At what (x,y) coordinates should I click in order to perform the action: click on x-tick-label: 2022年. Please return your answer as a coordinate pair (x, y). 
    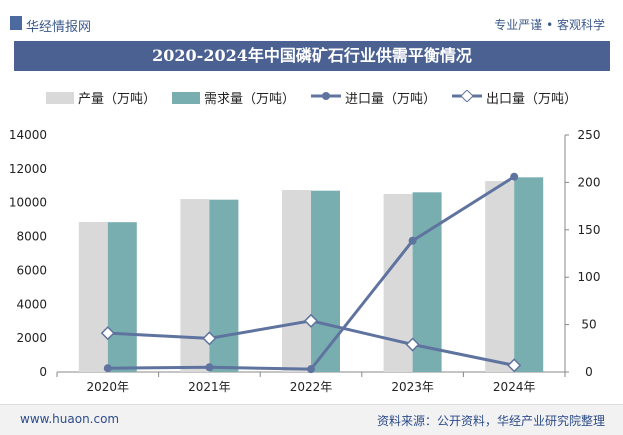
    Looking at the image, I should click on (311, 387).